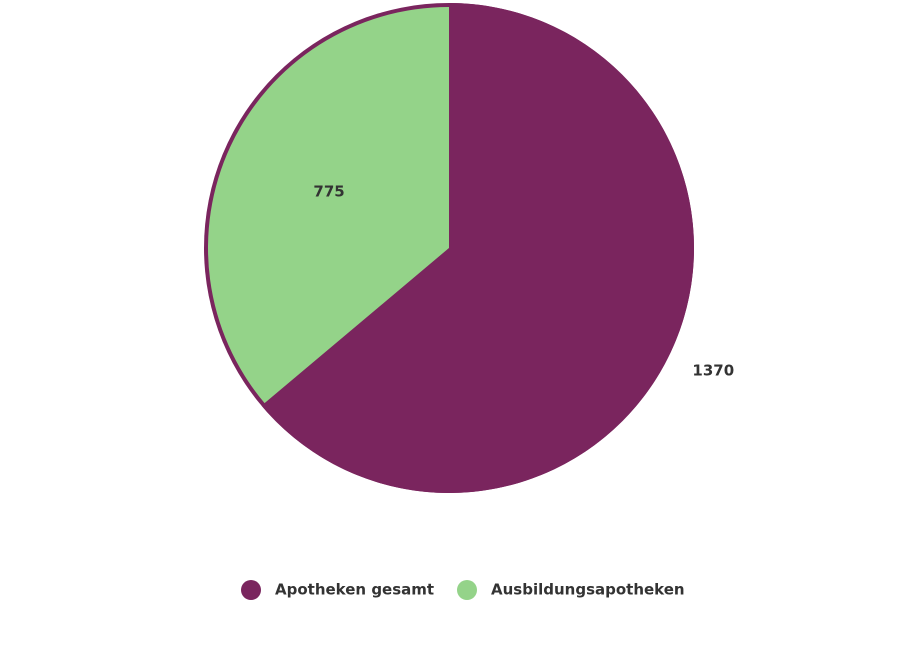 The height and width of the screenshot is (653, 900). Describe the element at coordinates (354, 590) in the screenshot. I see `legend-label: Apotheken gesamt` at that location.